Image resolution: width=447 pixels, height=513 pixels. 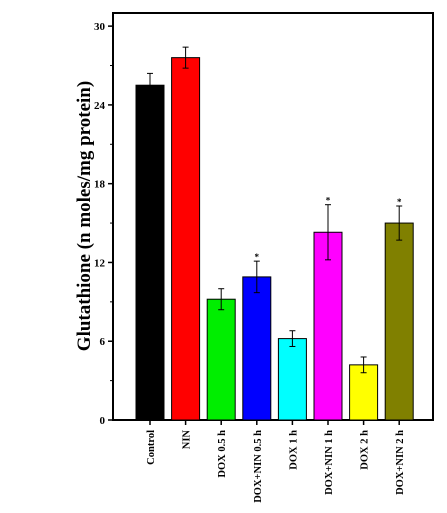 What do you see at coordinates (84, 216) in the screenshot?
I see `y-axis-title: Glutathione (n moles/mg protein)` at bounding box center [84, 216].